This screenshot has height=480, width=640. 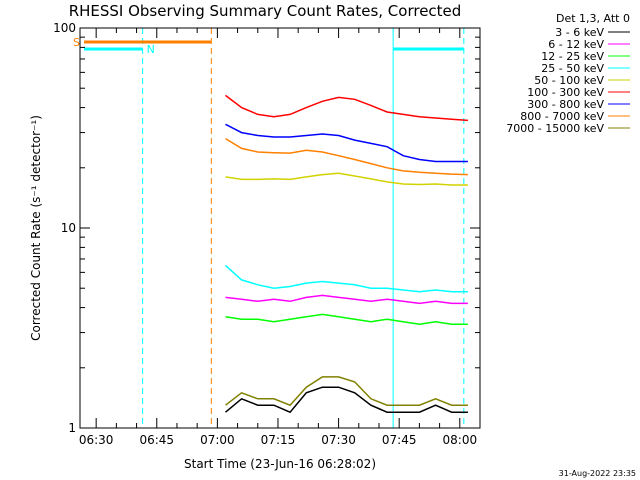 I want to click on x-tick-label-2: 07:00, so click(x=217, y=440).